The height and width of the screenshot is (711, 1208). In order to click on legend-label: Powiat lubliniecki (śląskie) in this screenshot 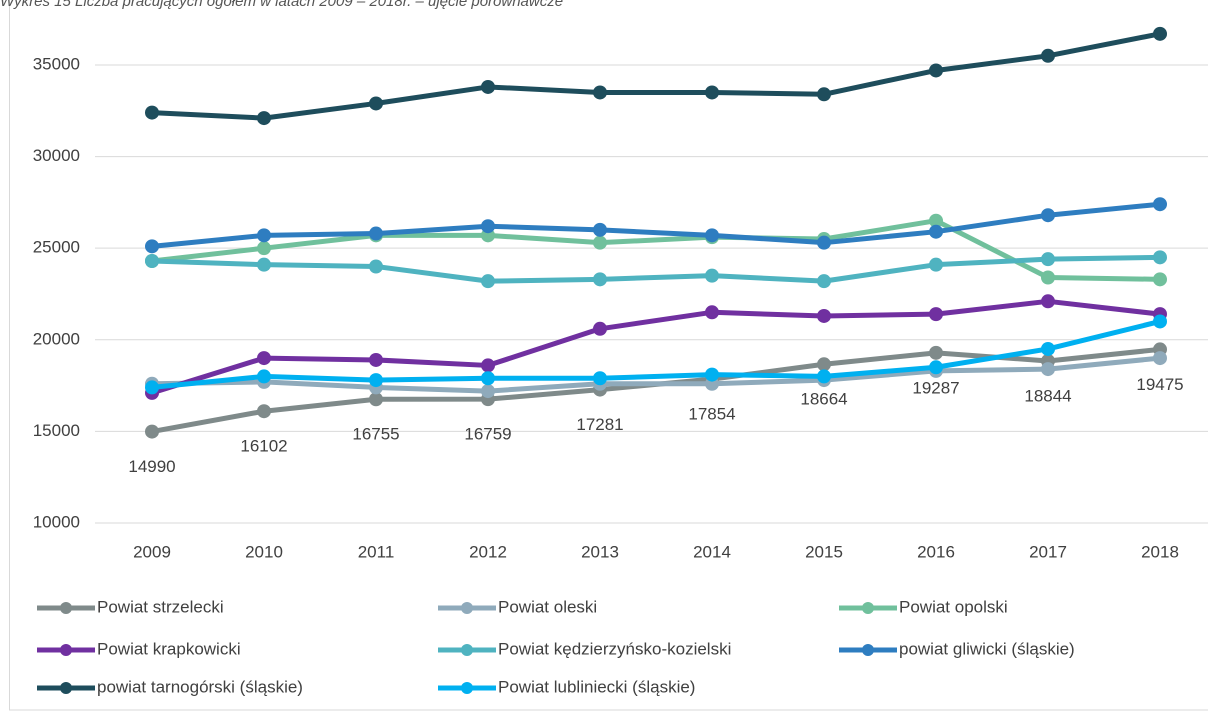, I will do `click(596, 686)`.